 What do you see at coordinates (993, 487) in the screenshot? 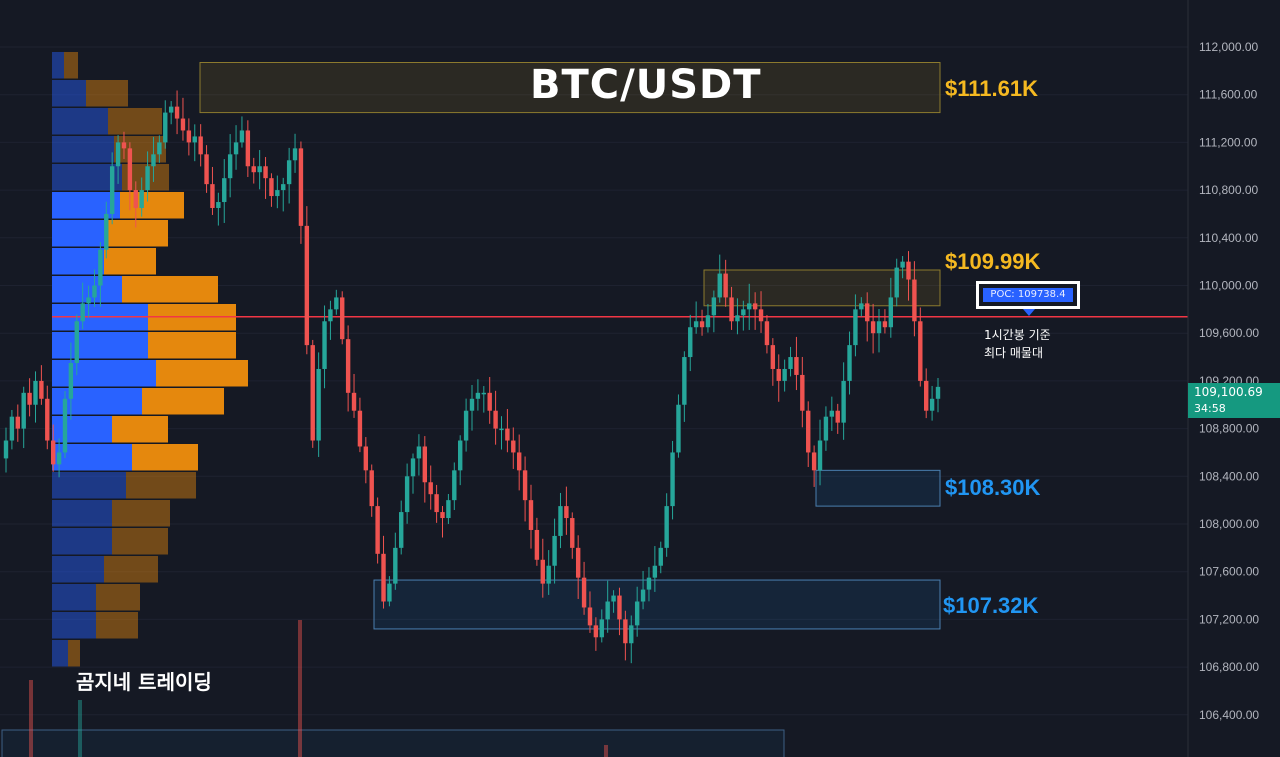
I see `zone-label-support-1: $108.30K` at bounding box center [993, 487].